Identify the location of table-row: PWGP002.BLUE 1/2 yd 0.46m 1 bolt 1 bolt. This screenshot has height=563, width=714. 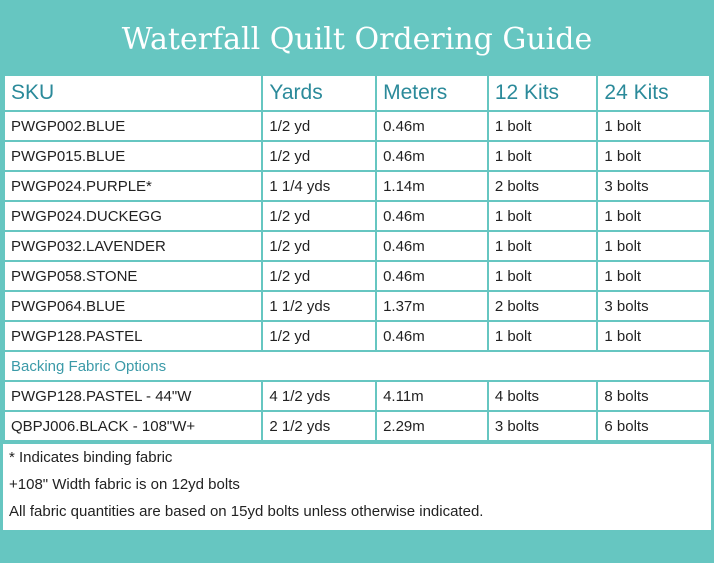
(356, 126).